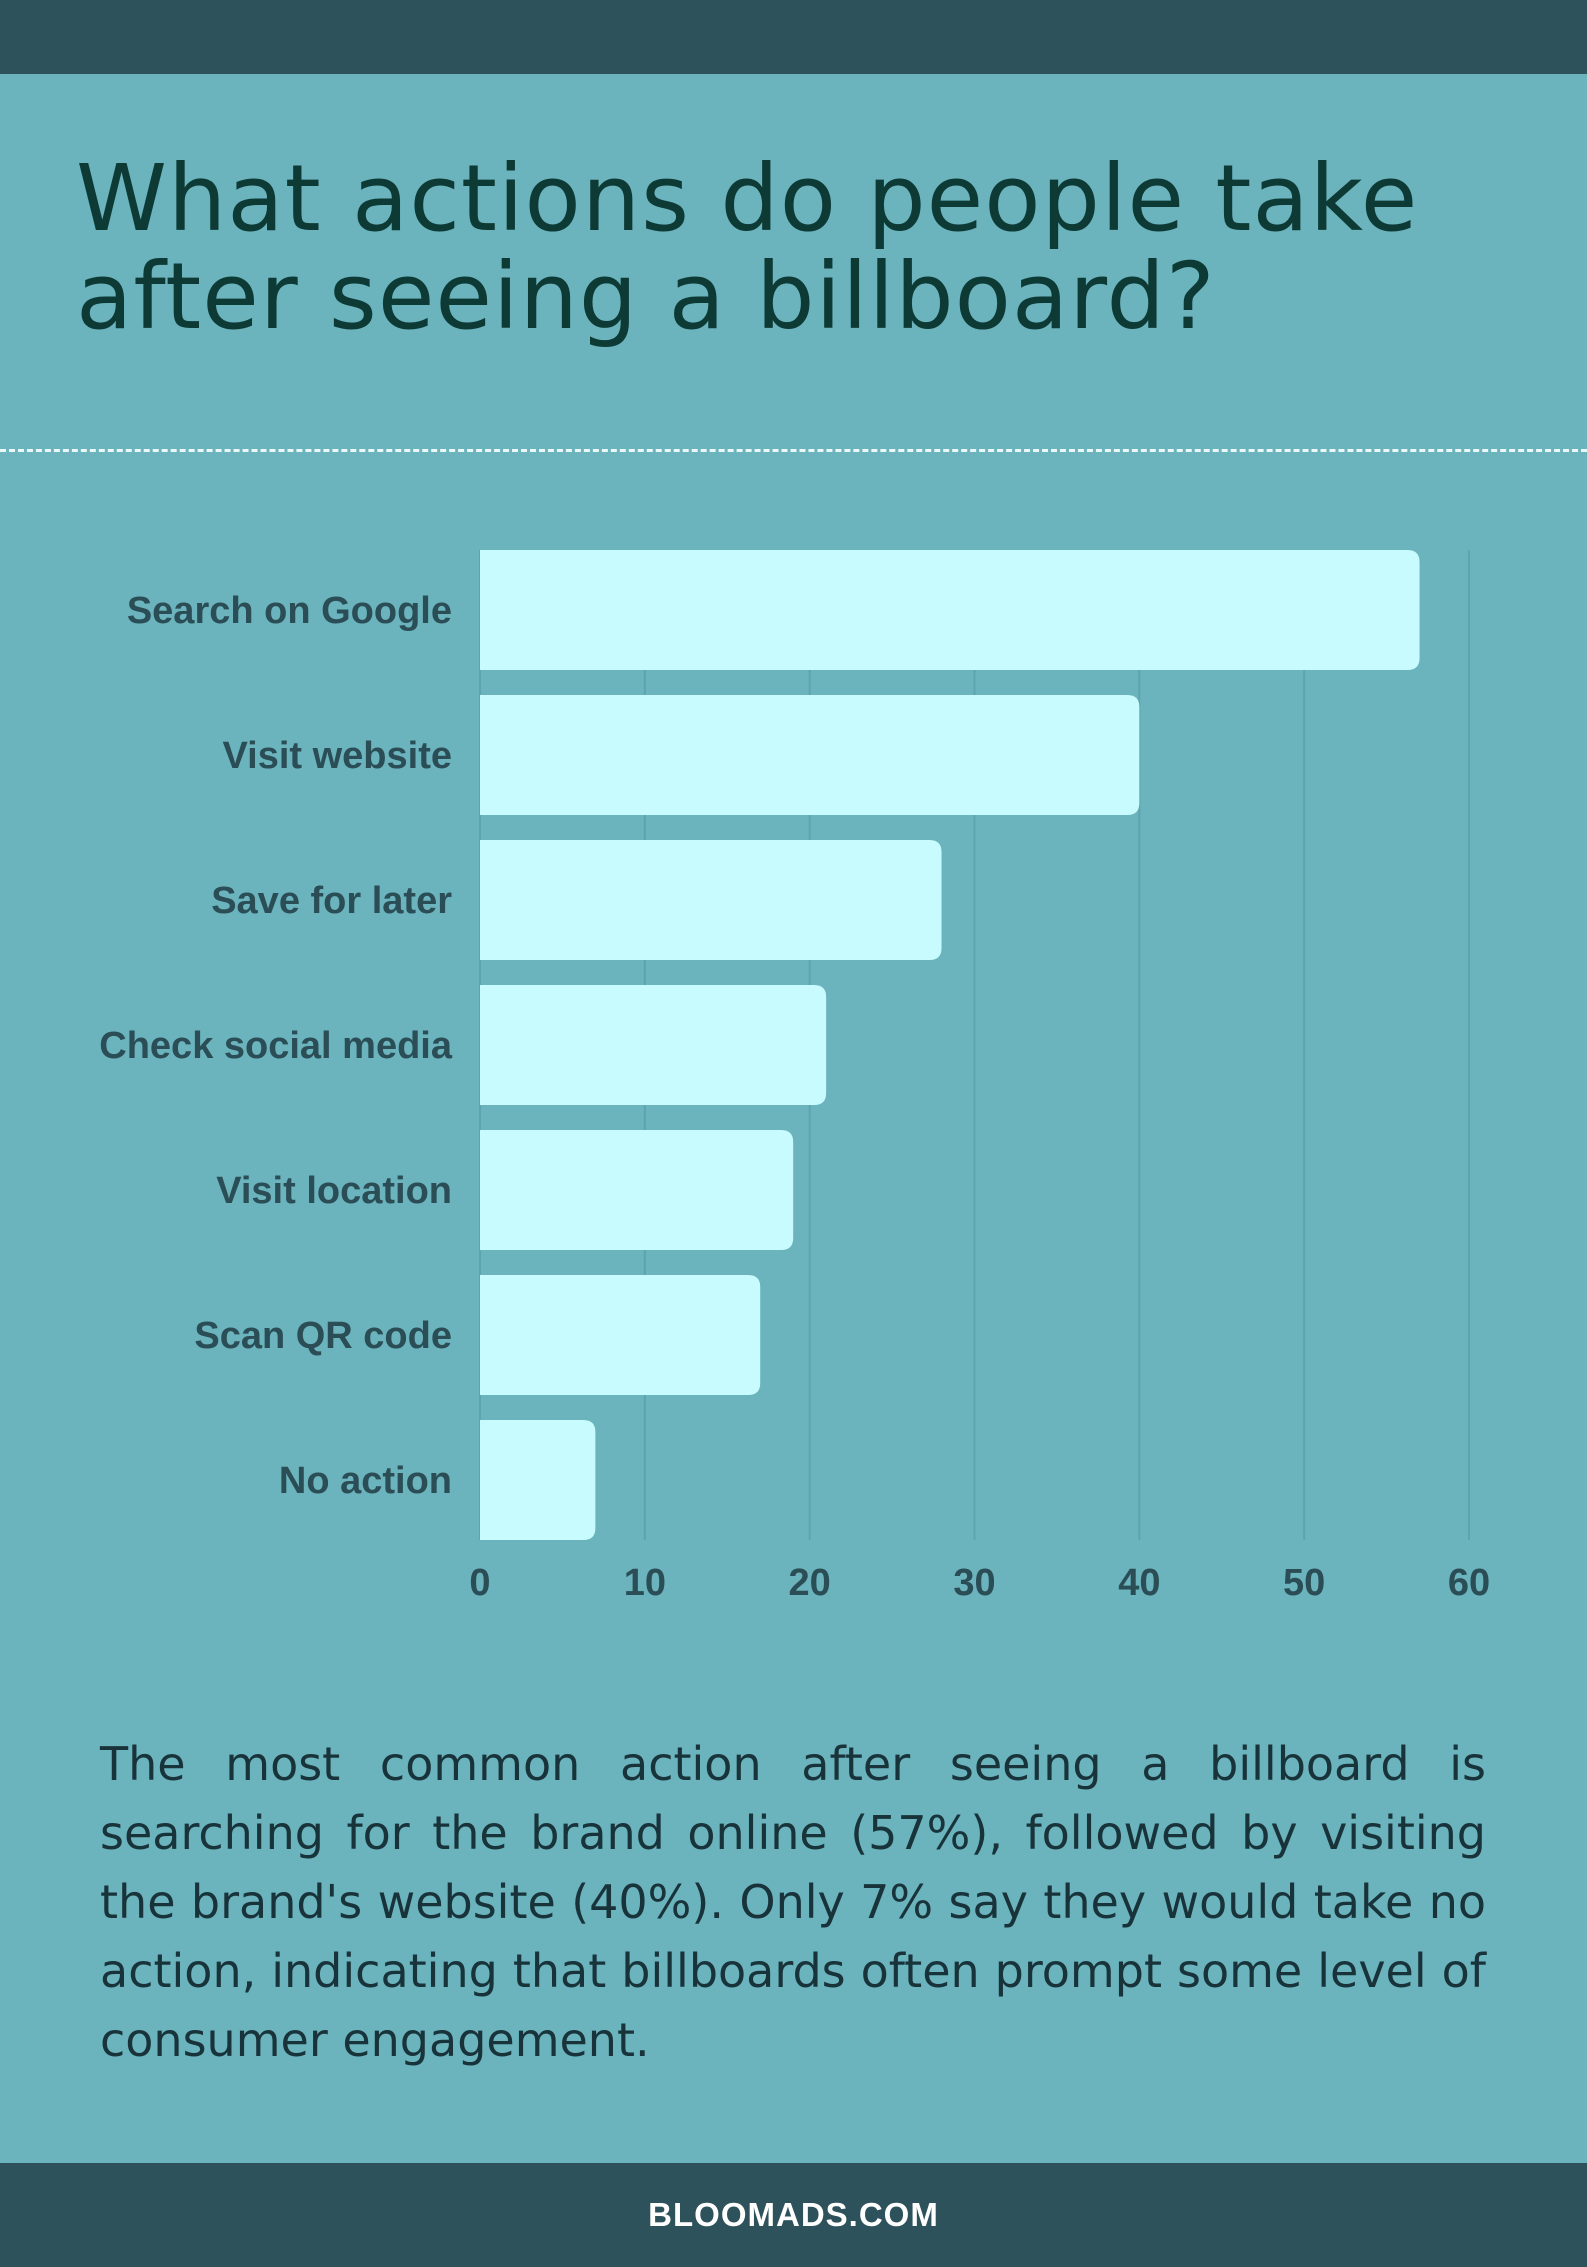 Image resolution: width=1587 pixels, height=2267 pixels. Describe the element at coordinates (538, 1480) in the screenshot. I see `bar-no-action` at that location.